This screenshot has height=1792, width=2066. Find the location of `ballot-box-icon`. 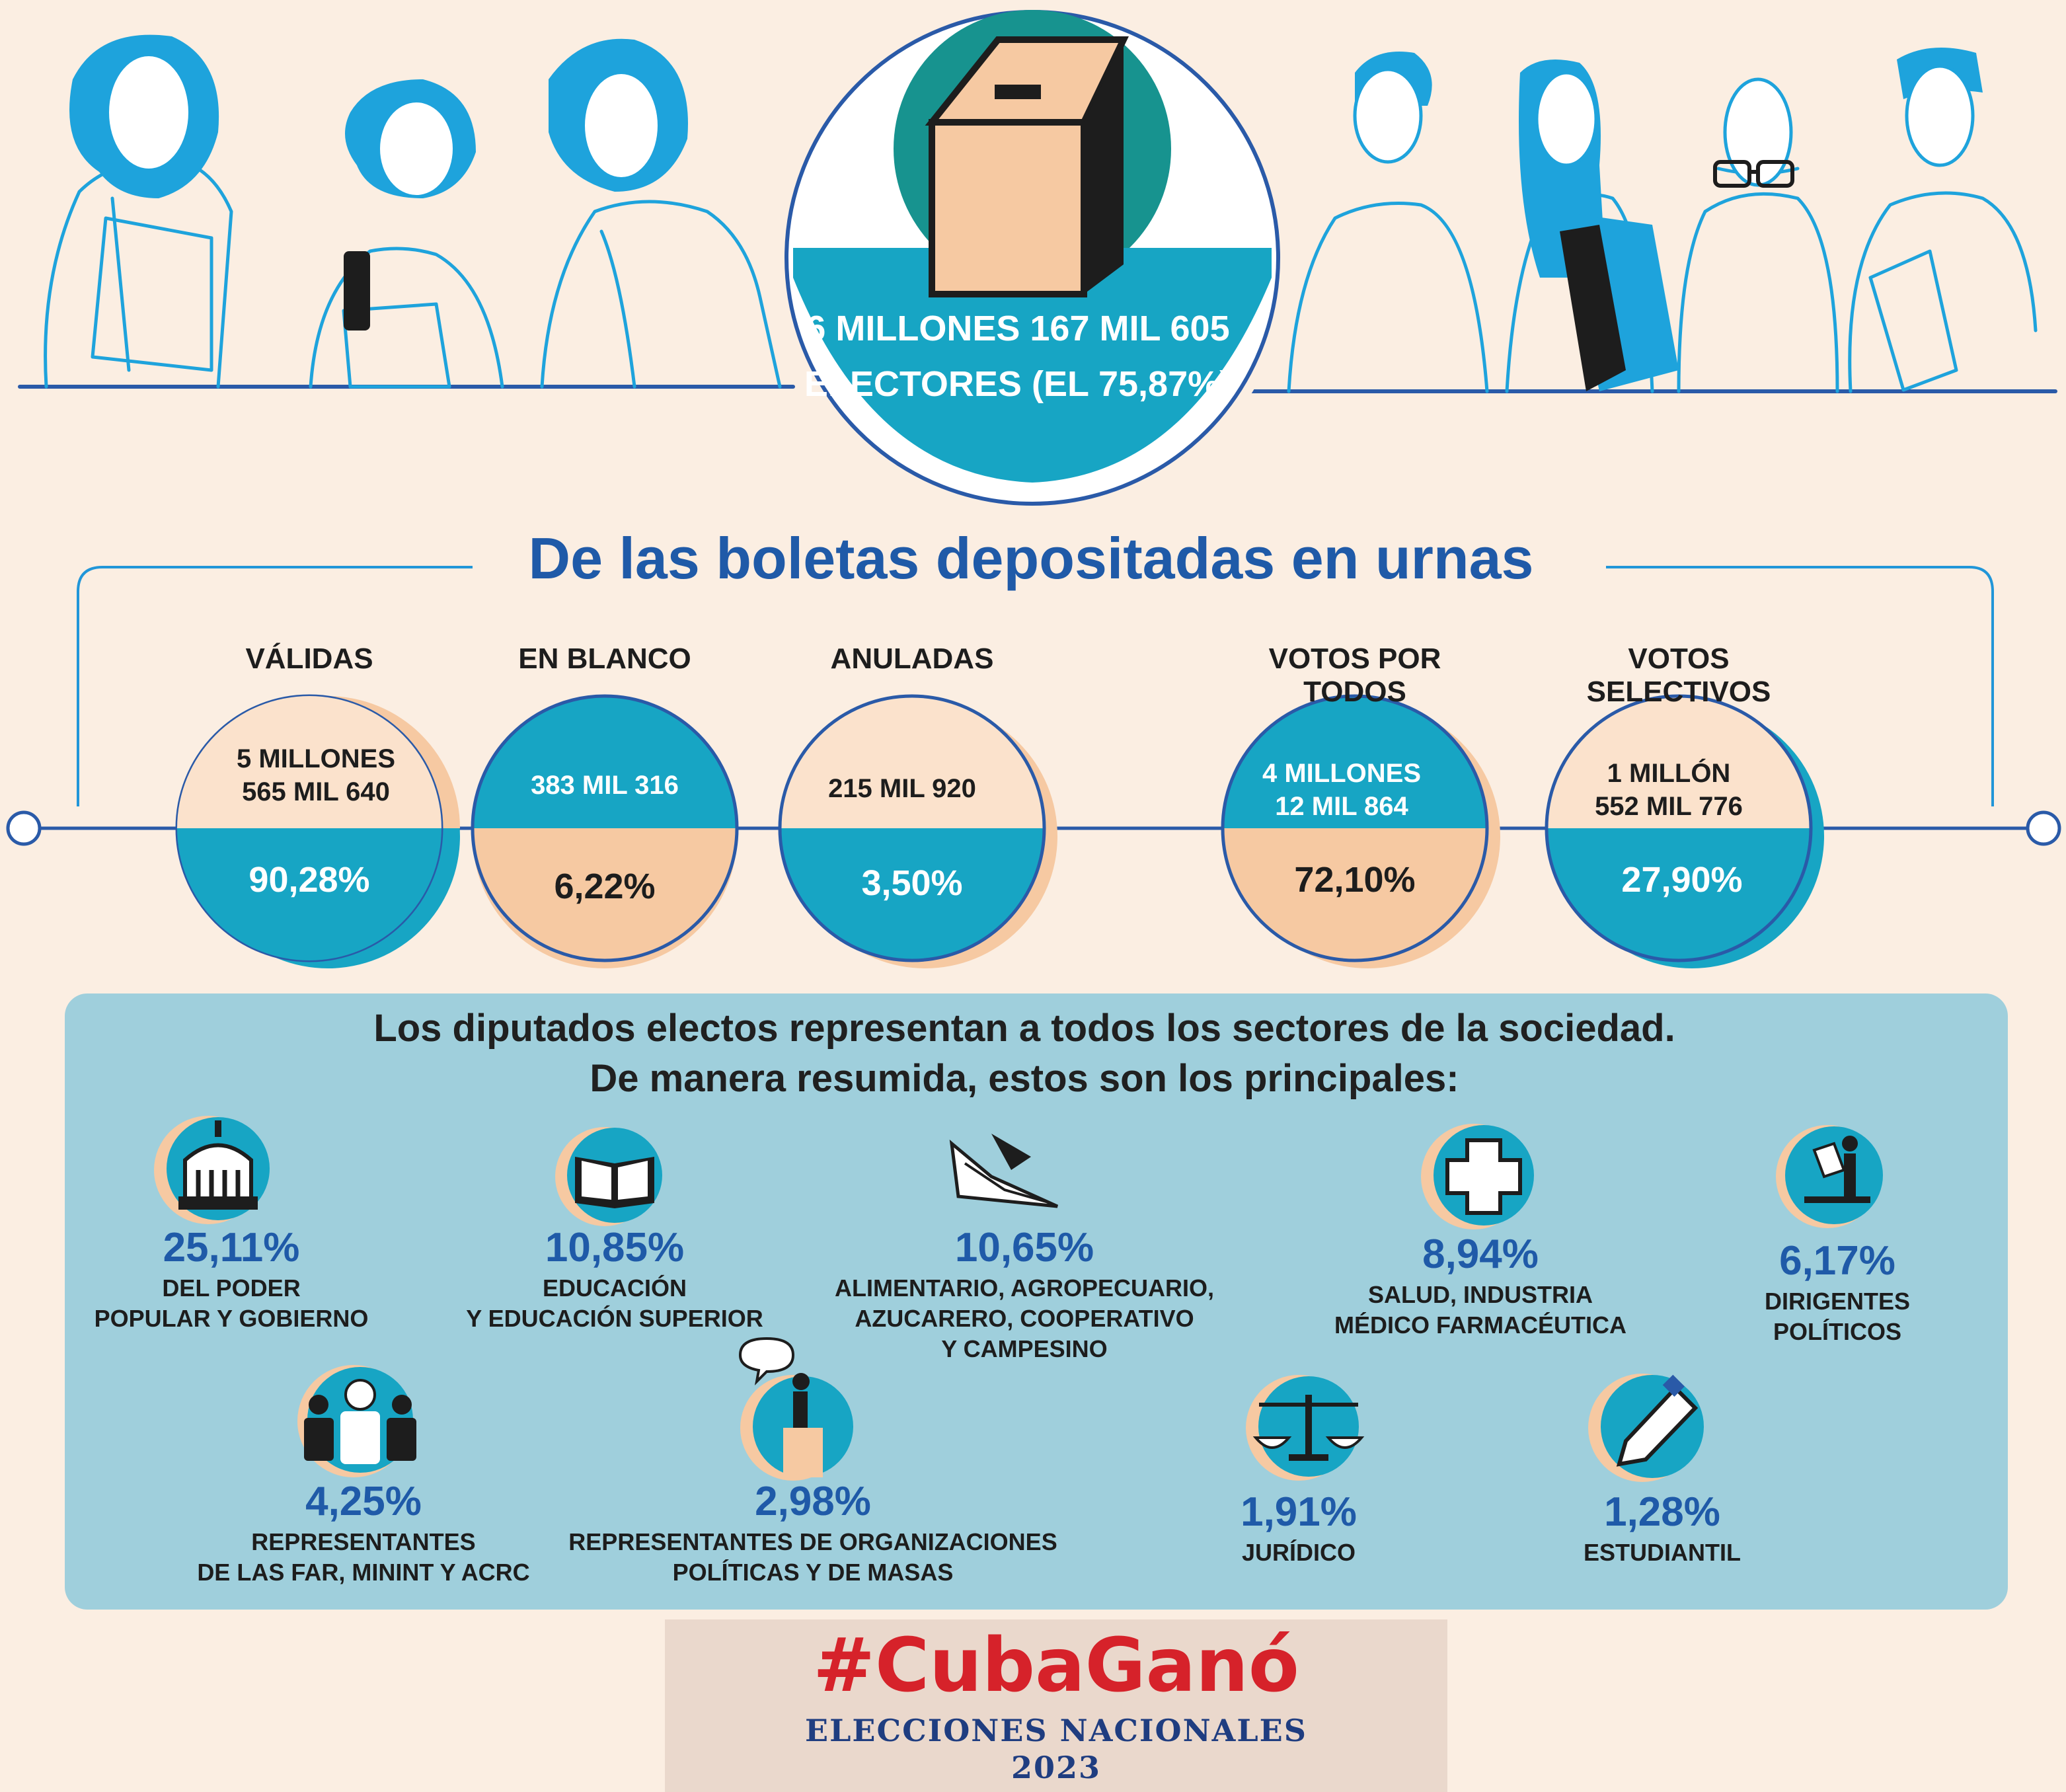

ballot-box-icon is located at coordinates (1032, 258).